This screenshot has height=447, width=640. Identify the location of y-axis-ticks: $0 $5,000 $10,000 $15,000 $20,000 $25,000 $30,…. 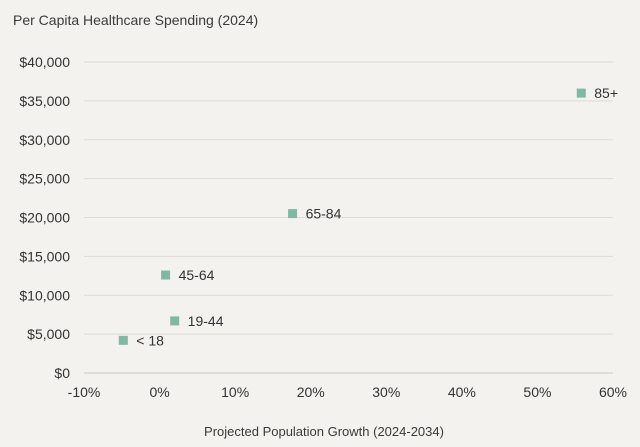
(44, 217).